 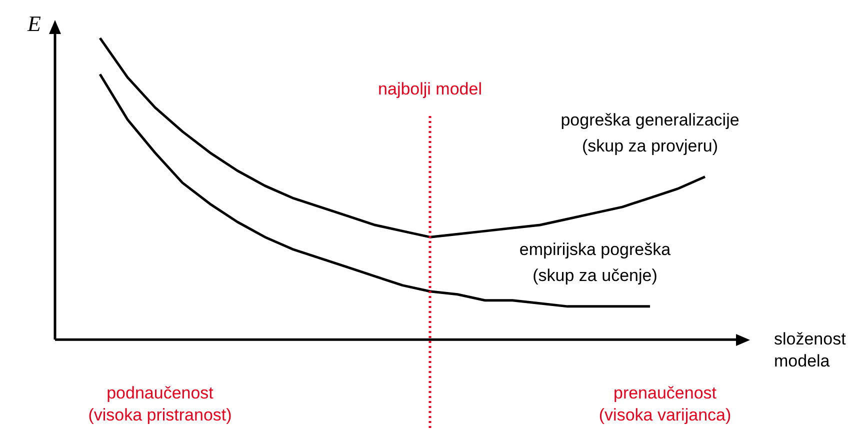 I want to click on text: najbolji model, so click(x=430, y=89).